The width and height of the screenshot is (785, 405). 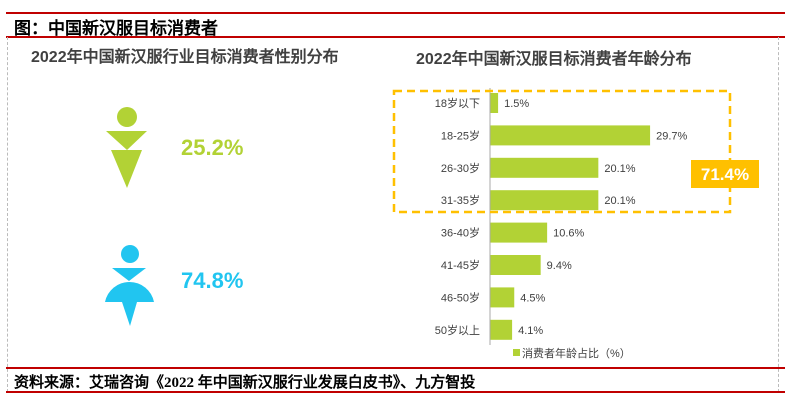 I want to click on data-label: 4.1%, so click(x=530, y=331).